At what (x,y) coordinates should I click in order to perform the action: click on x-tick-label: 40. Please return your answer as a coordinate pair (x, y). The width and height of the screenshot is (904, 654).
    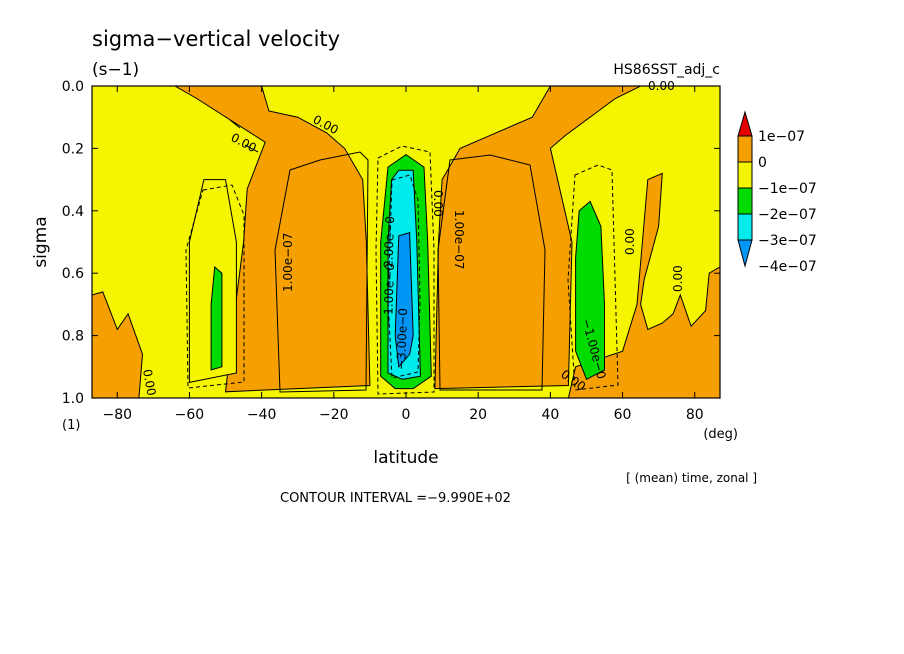
    Looking at the image, I should click on (550, 415).